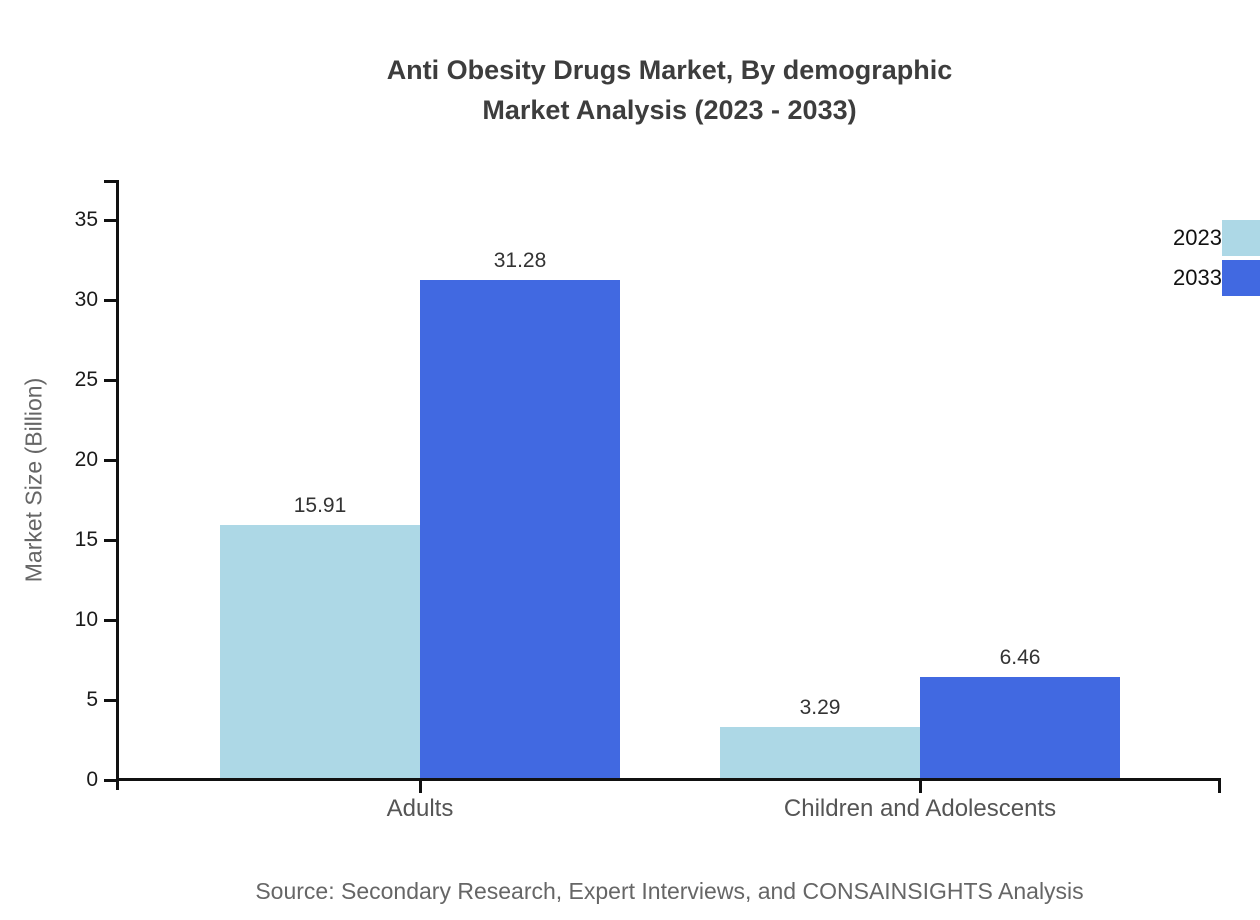 The height and width of the screenshot is (920, 1260). Describe the element at coordinates (1020, 657) in the screenshot. I see `bar-value-label: 6.46` at that location.